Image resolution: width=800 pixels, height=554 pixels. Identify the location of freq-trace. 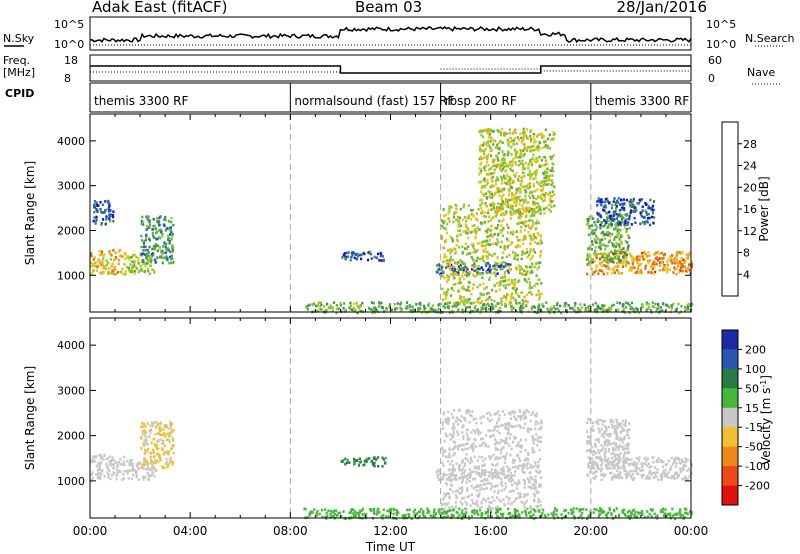
(390, 69).